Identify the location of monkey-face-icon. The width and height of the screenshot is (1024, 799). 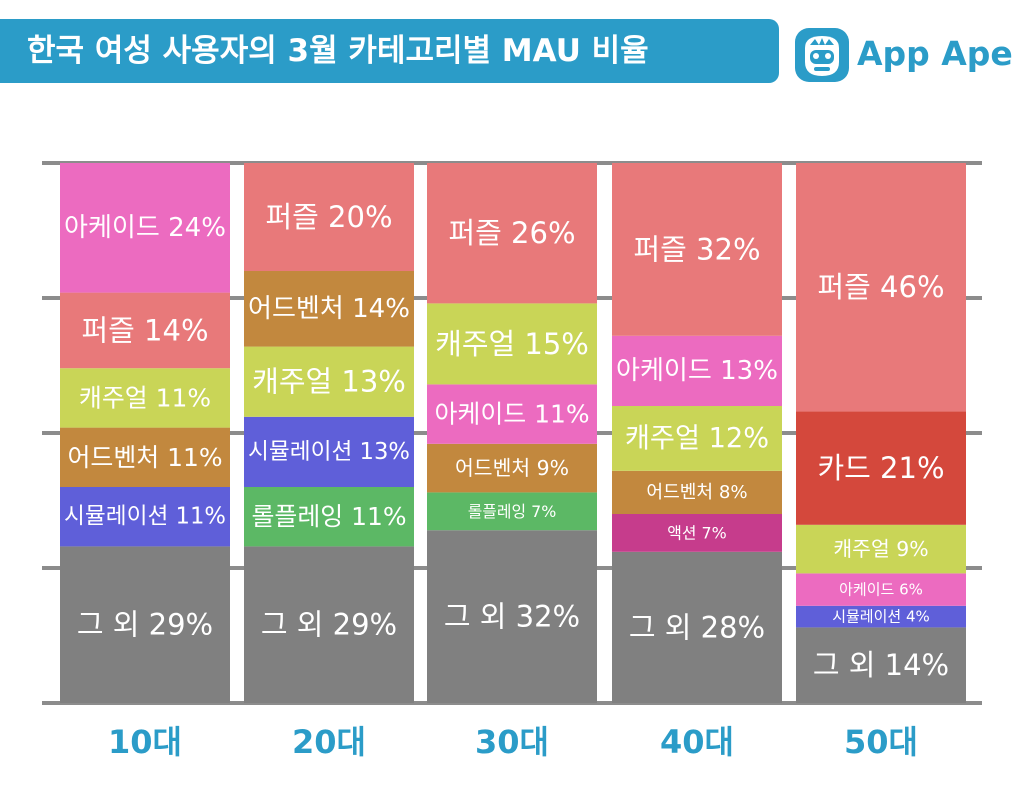
(822, 55).